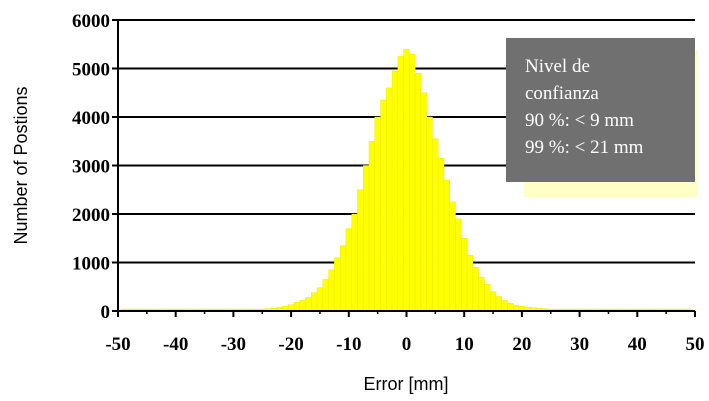 This screenshot has height=401, width=709. What do you see at coordinates (91, 118) in the screenshot?
I see `y-tick-label: 4000` at bounding box center [91, 118].